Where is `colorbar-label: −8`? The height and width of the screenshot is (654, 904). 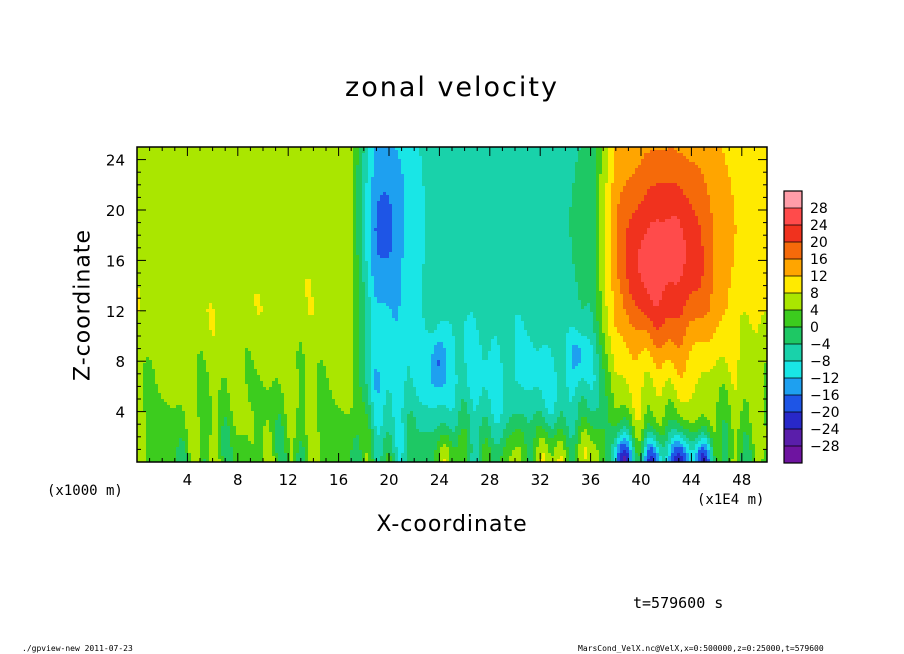
colorbar-label: −8 is located at coordinates (820, 362).